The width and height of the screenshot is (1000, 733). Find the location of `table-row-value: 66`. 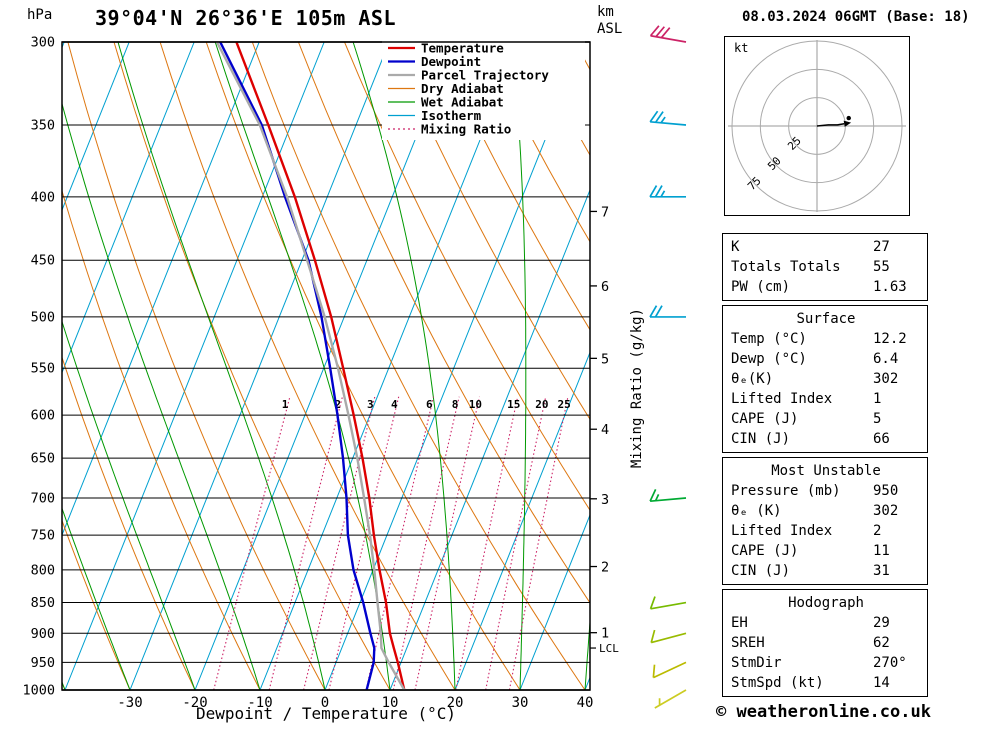

table-row-value: 66 is located at coordinates (881, 439).